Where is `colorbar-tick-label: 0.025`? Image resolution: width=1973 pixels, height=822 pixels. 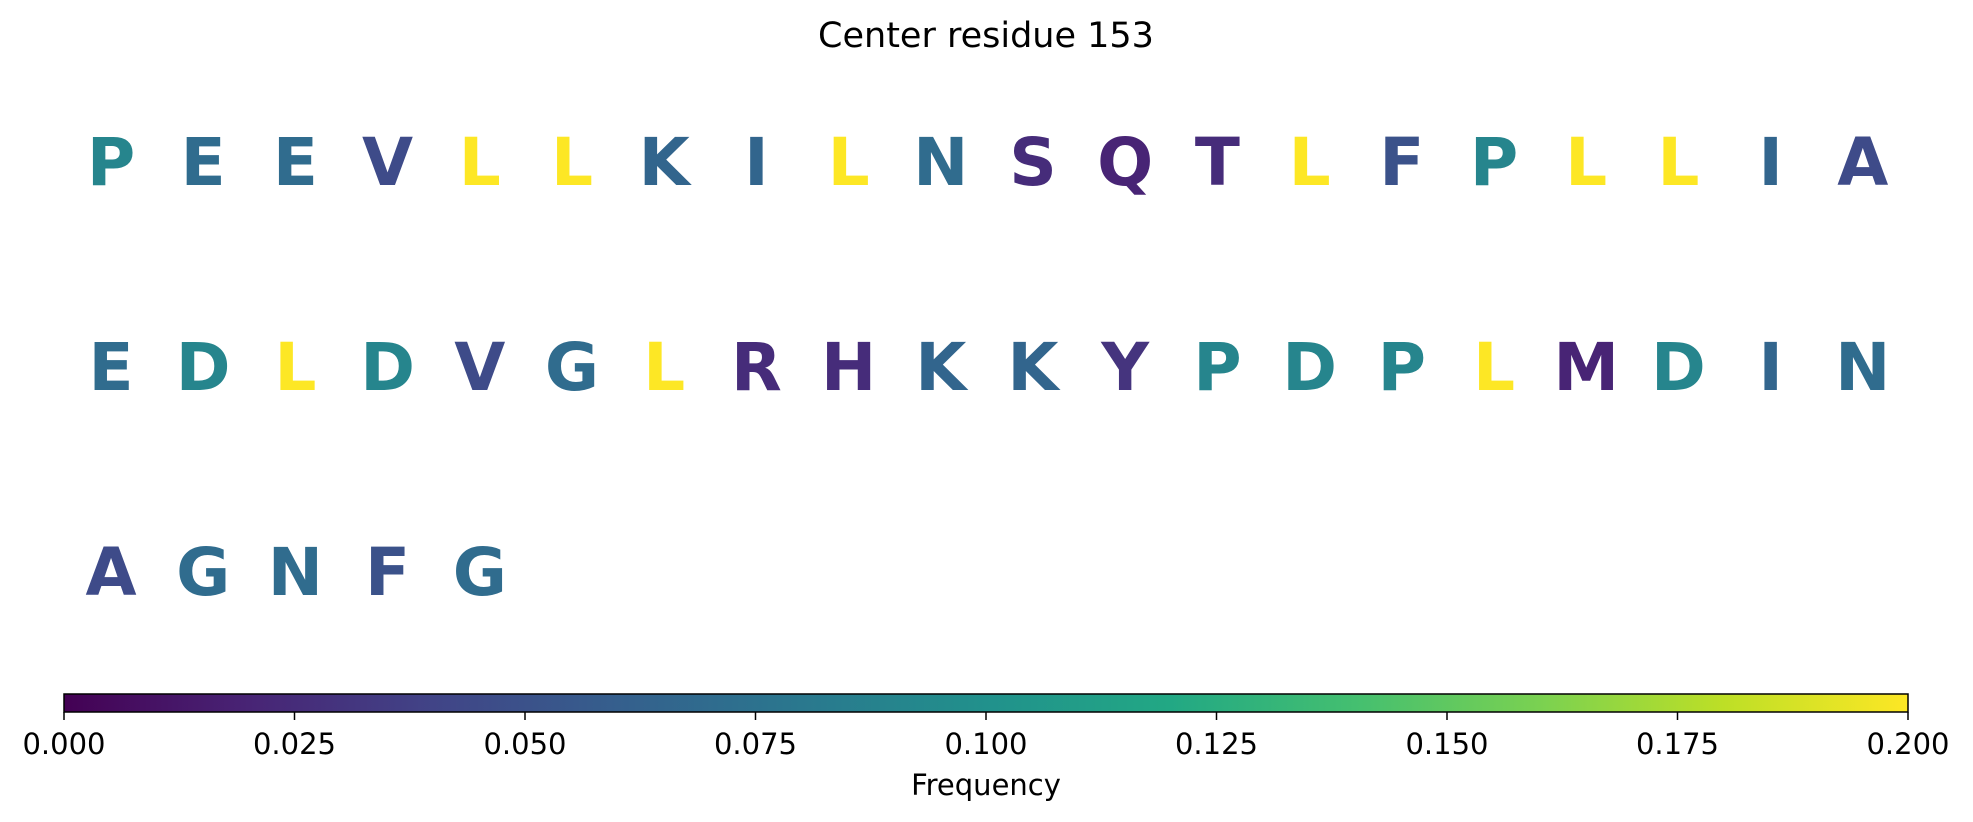 colorbar-tick-label: 0.025 is located at coordinates (294, 744).